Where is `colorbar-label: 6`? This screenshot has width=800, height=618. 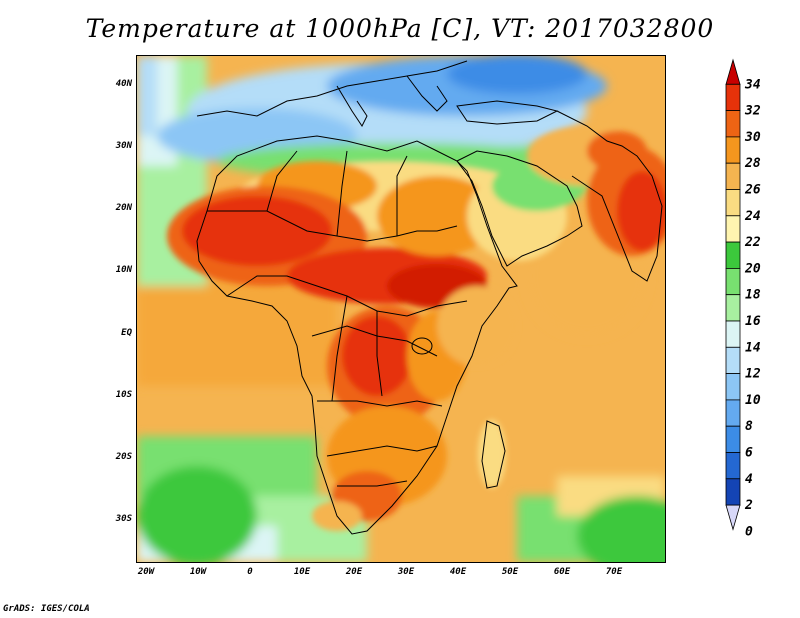
colorbar-label: 6 is located at coordinates (749, 453).